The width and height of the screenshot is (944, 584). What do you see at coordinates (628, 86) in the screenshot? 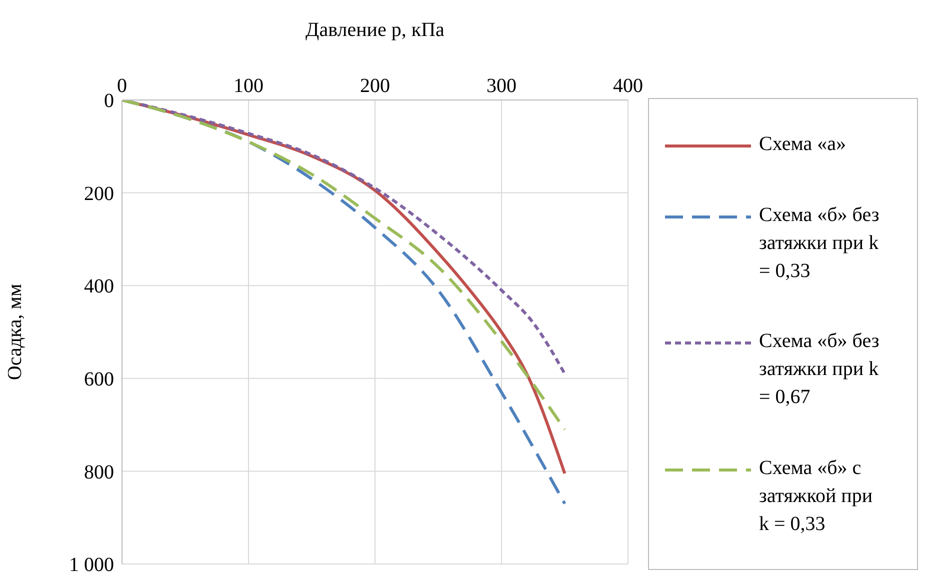
I see `x-tick-label: 400` at bounding box center [628, 86].